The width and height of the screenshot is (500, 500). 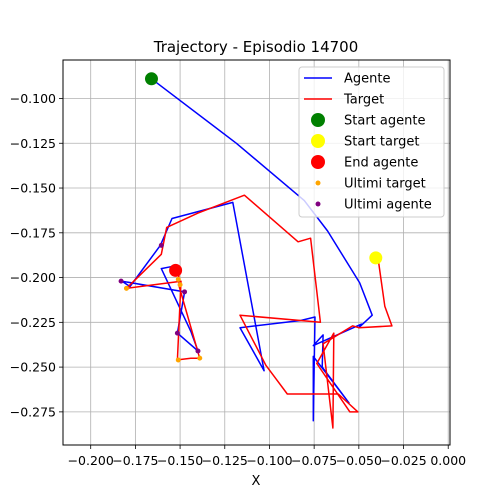 I want to click on point-end-agente, so click(x=176, y=270).